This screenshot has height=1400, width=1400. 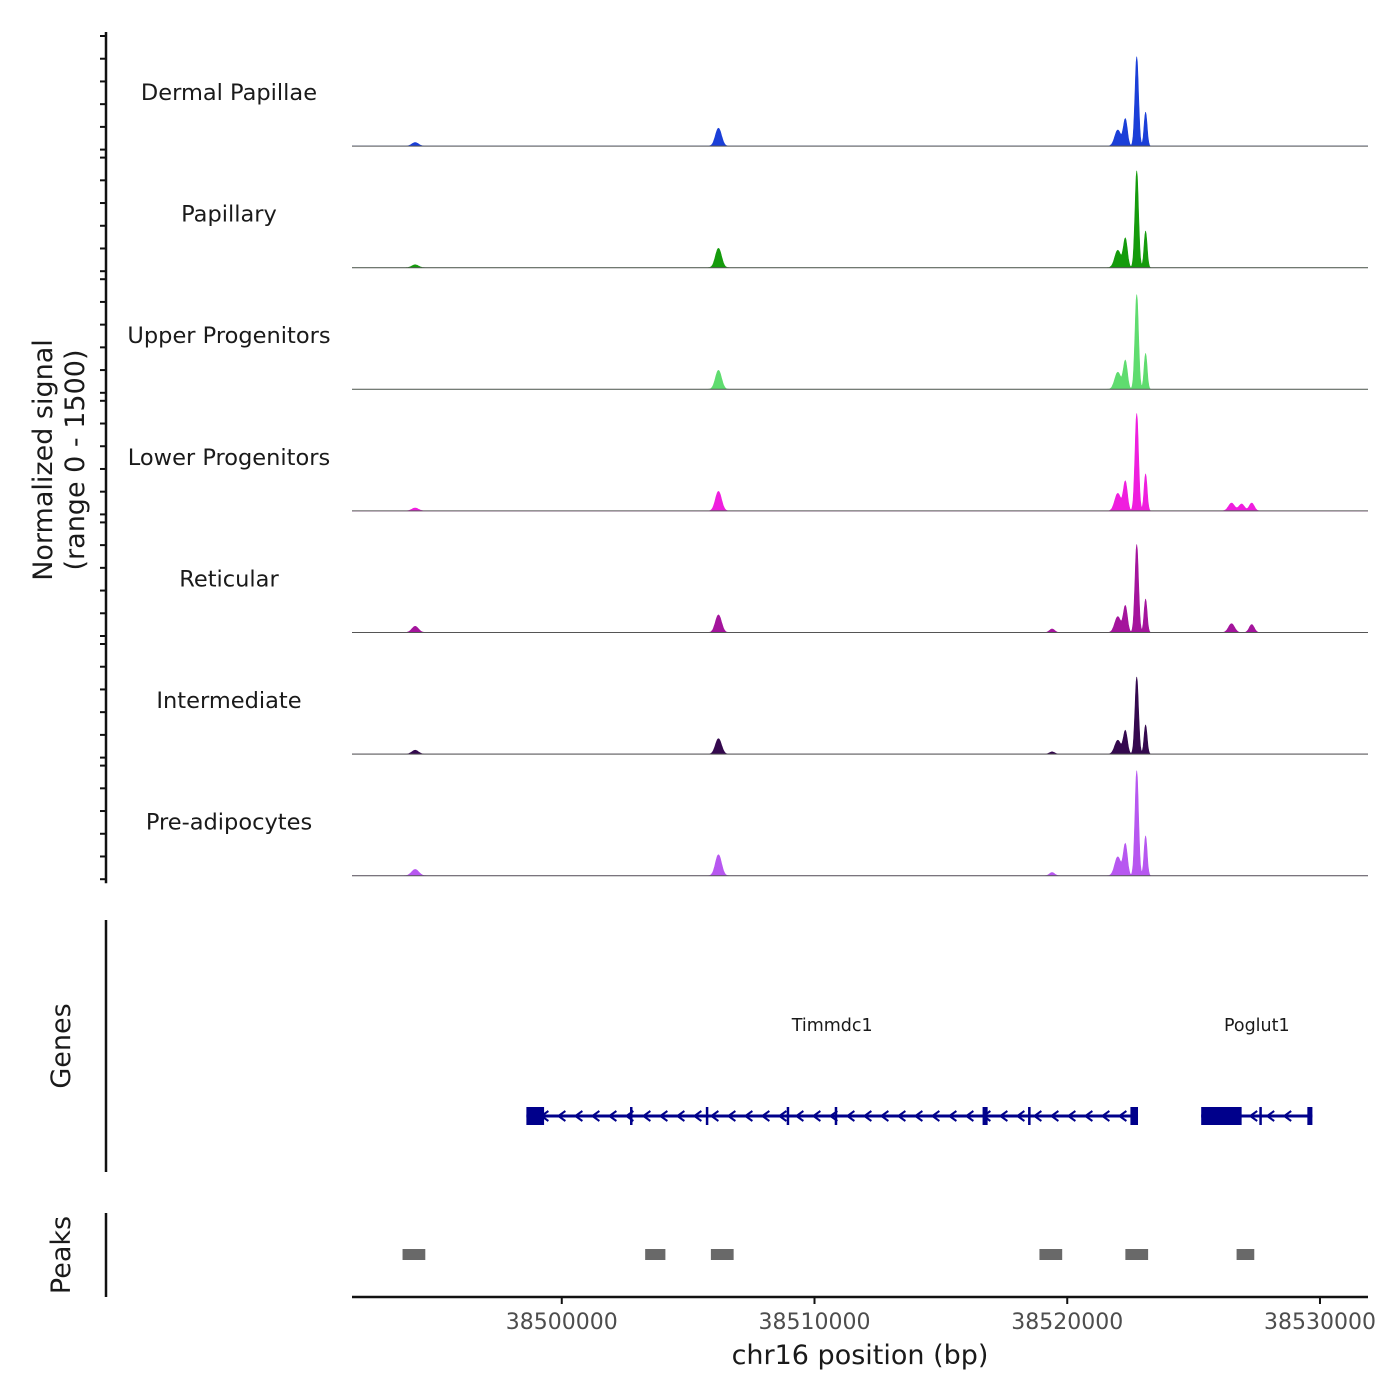 I want to click on track-intermediate: Intermediate, so click(x=762, y=715).